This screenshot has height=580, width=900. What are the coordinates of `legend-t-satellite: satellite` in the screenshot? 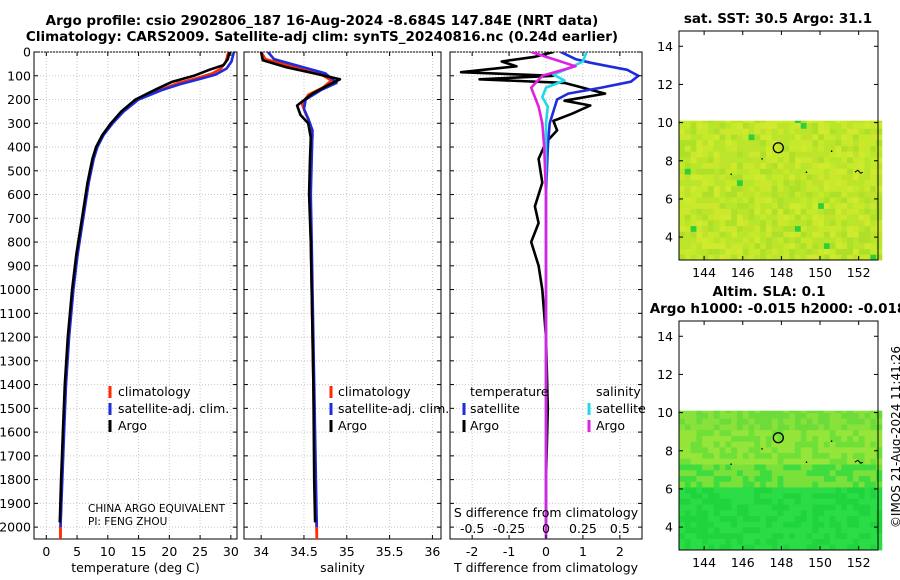 It's located at (495, 408).